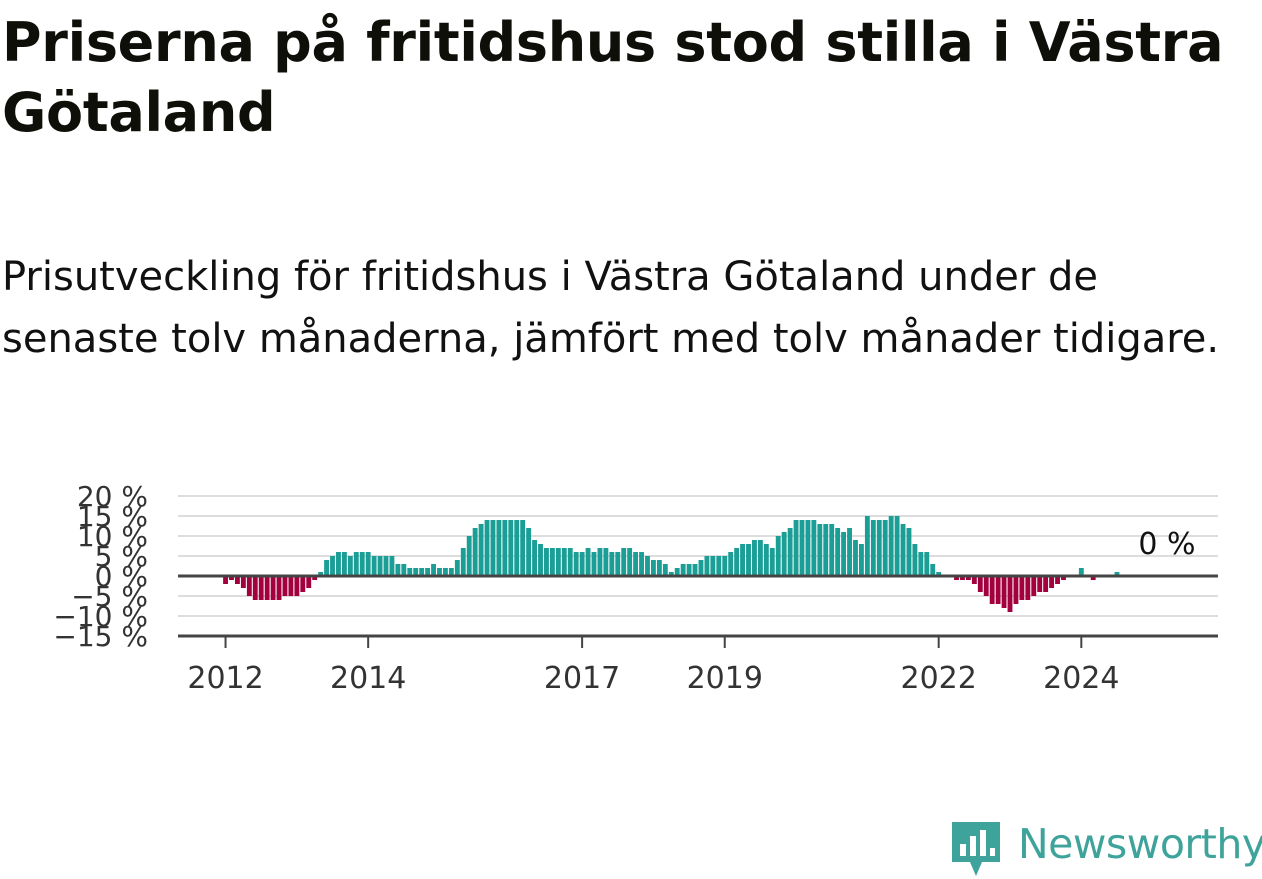 Image resolution: width=1262 pixels, height=879 pixels. What do you see at coordinates (582, 678) in the screenshot?
I see `x-tick-label: 2017` at bounding box center [582, 678].